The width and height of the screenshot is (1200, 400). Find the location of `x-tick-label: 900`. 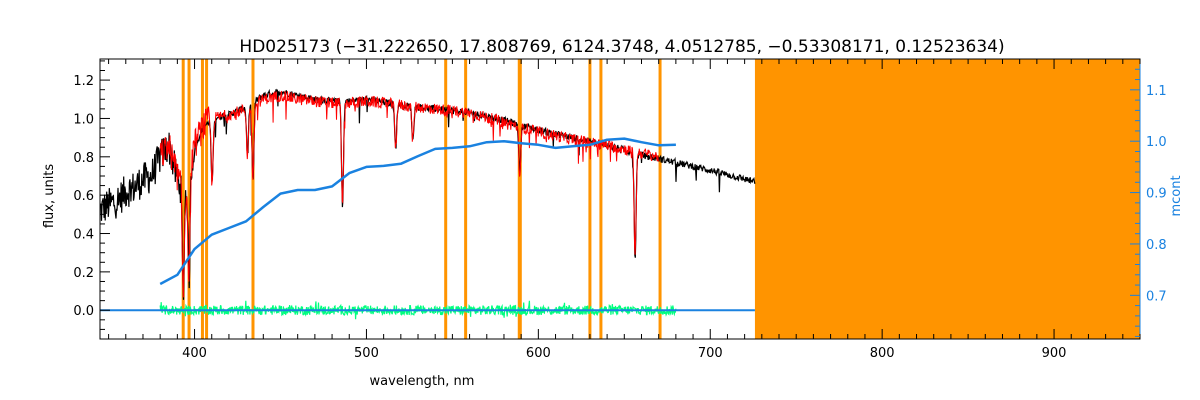

x-tick-label: 900 is located at coordinates (1054, 353).